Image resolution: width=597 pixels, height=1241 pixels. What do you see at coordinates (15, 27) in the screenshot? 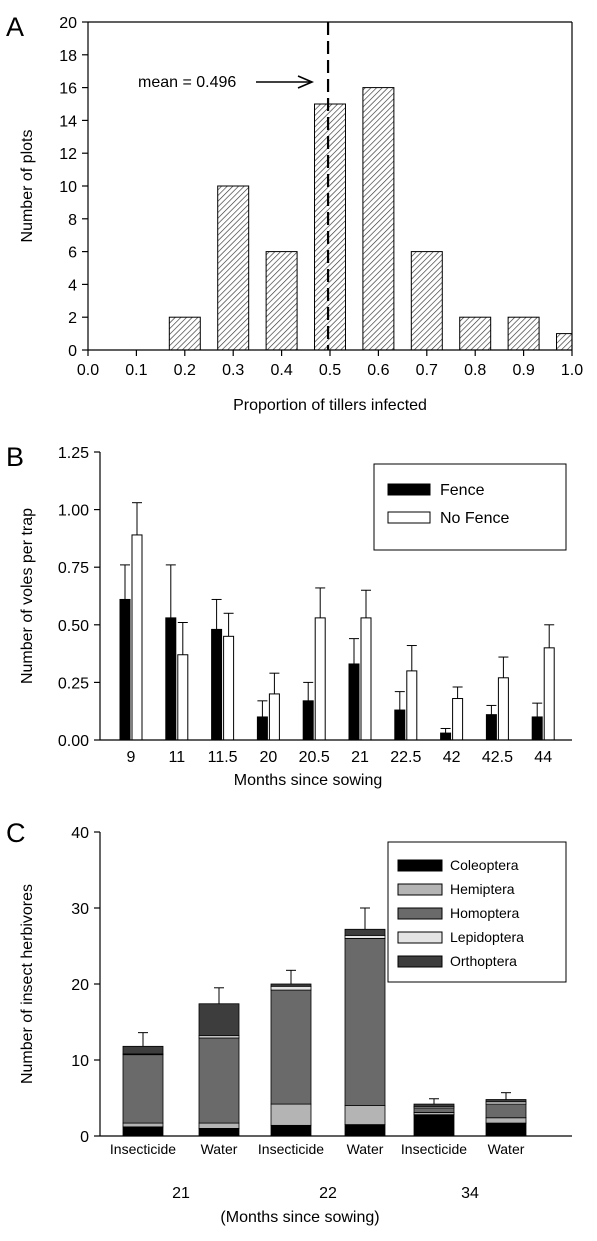
I see `panel-a-letter: A` at bounding box center [15, 27].